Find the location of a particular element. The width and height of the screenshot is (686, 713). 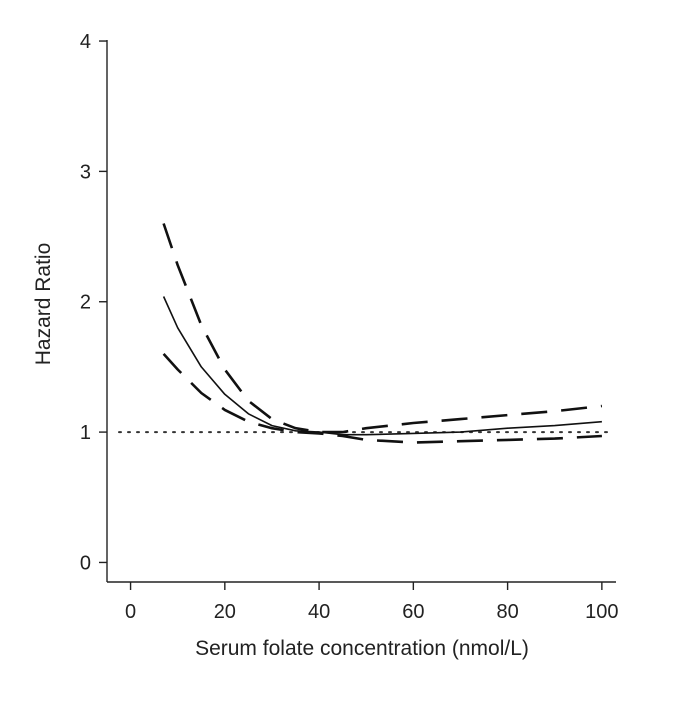

y-tick-label: 1 is located at coordinates (85, 433).